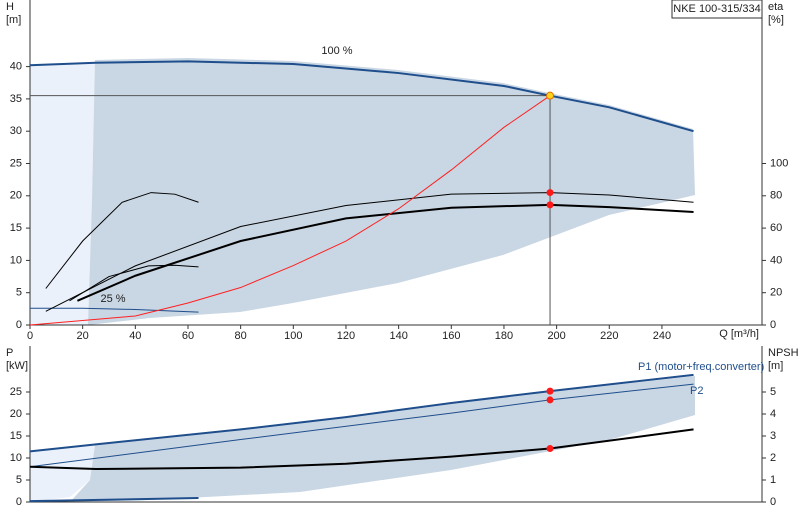 The width and height of the screenshot is (800, 520). What do you see at coordinates (775, 366) in the screenshot?
I see `y2-axis-label: [m]` at bounding box center [775, 366].